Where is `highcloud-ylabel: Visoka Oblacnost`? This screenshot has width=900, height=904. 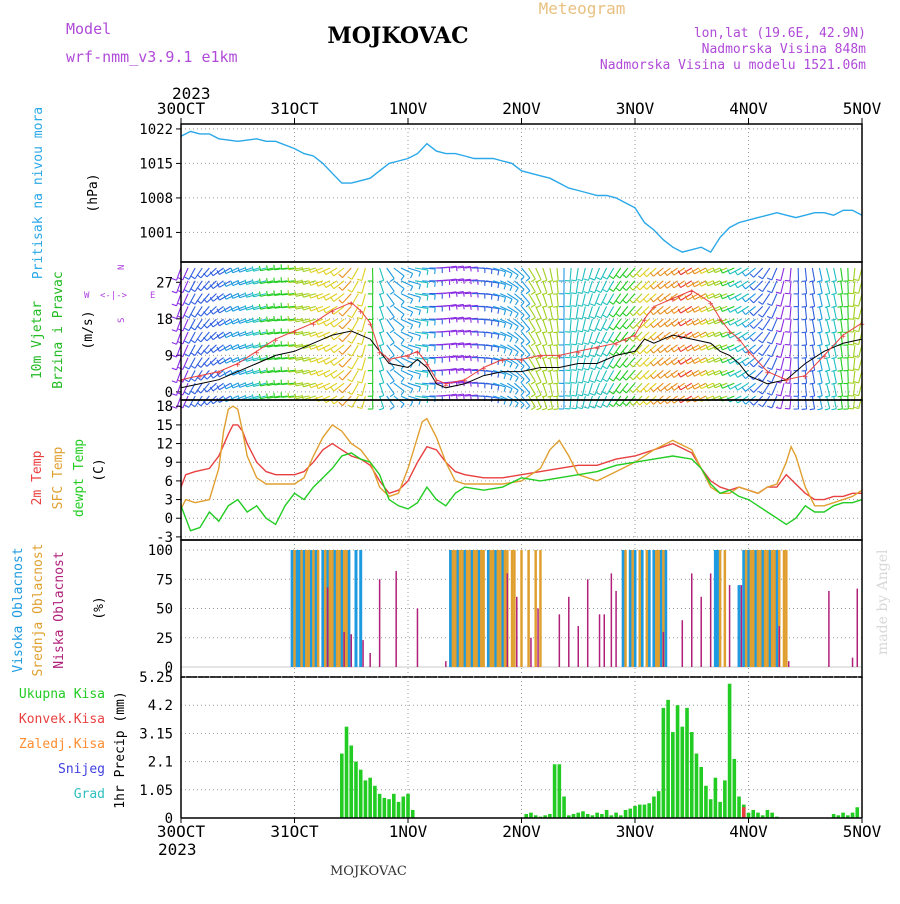
highcloud-ylabel: Visoka Oblacnost is located at coordinates (18, 609).